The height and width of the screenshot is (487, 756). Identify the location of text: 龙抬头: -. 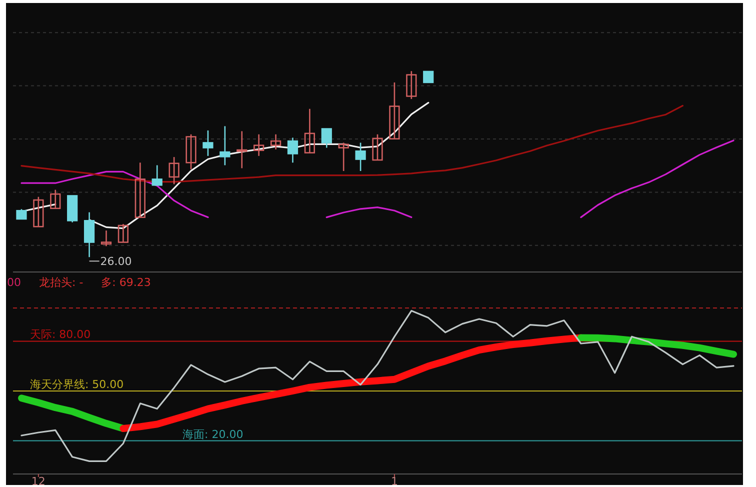
(61, 282).